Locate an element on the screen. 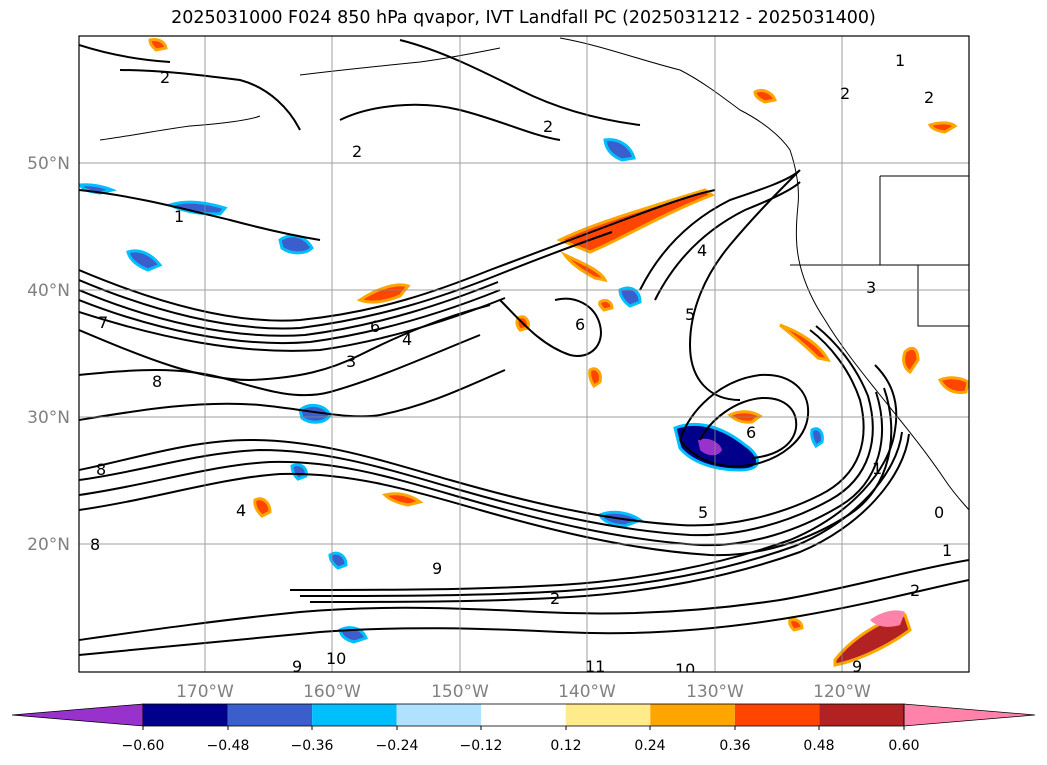 This screenshot has height=765, width=1047. colorbar-outline is located at coordinates (523, 715).